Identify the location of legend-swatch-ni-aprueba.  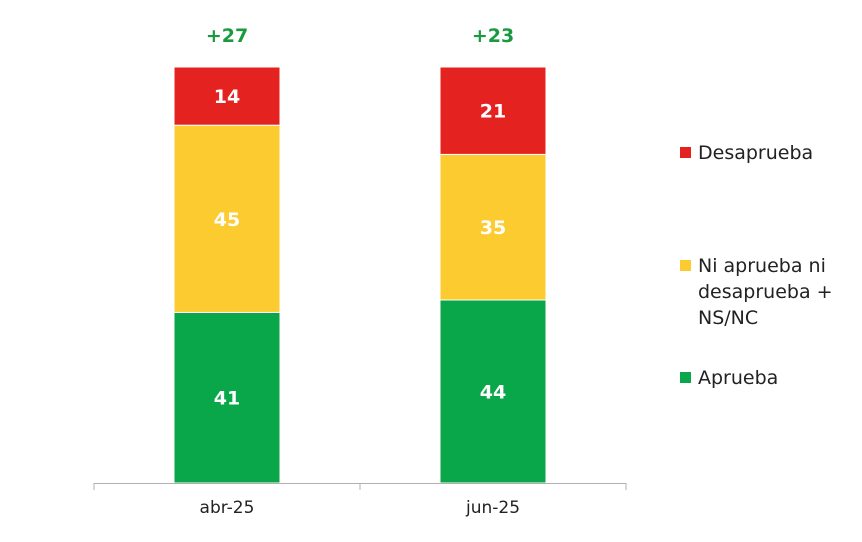
(685, 265).